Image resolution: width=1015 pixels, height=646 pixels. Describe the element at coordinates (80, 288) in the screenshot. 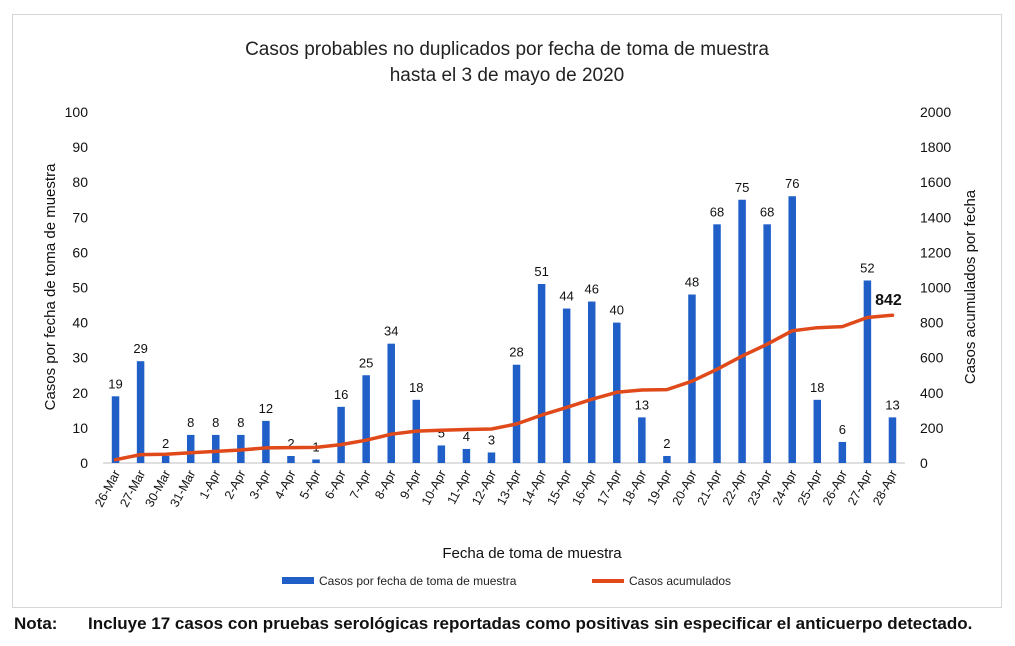

I see `y-tick-label: 50` at that location.